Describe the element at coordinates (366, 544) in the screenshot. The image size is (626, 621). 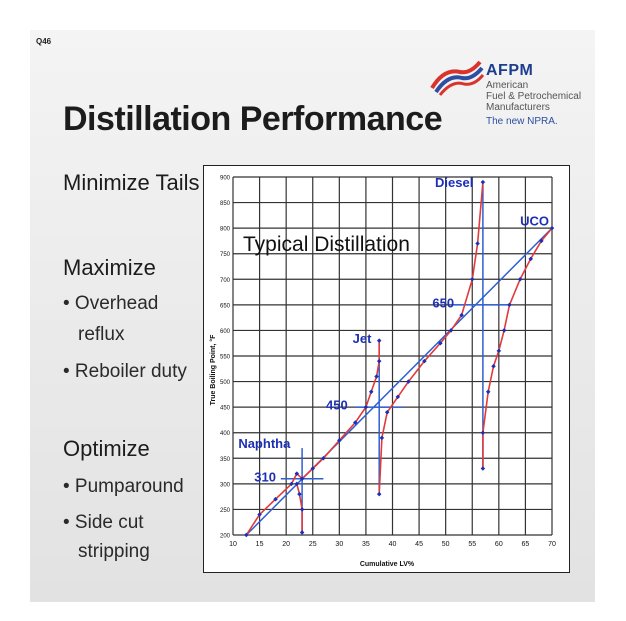
I see `x-tick-label: 35` at that location.